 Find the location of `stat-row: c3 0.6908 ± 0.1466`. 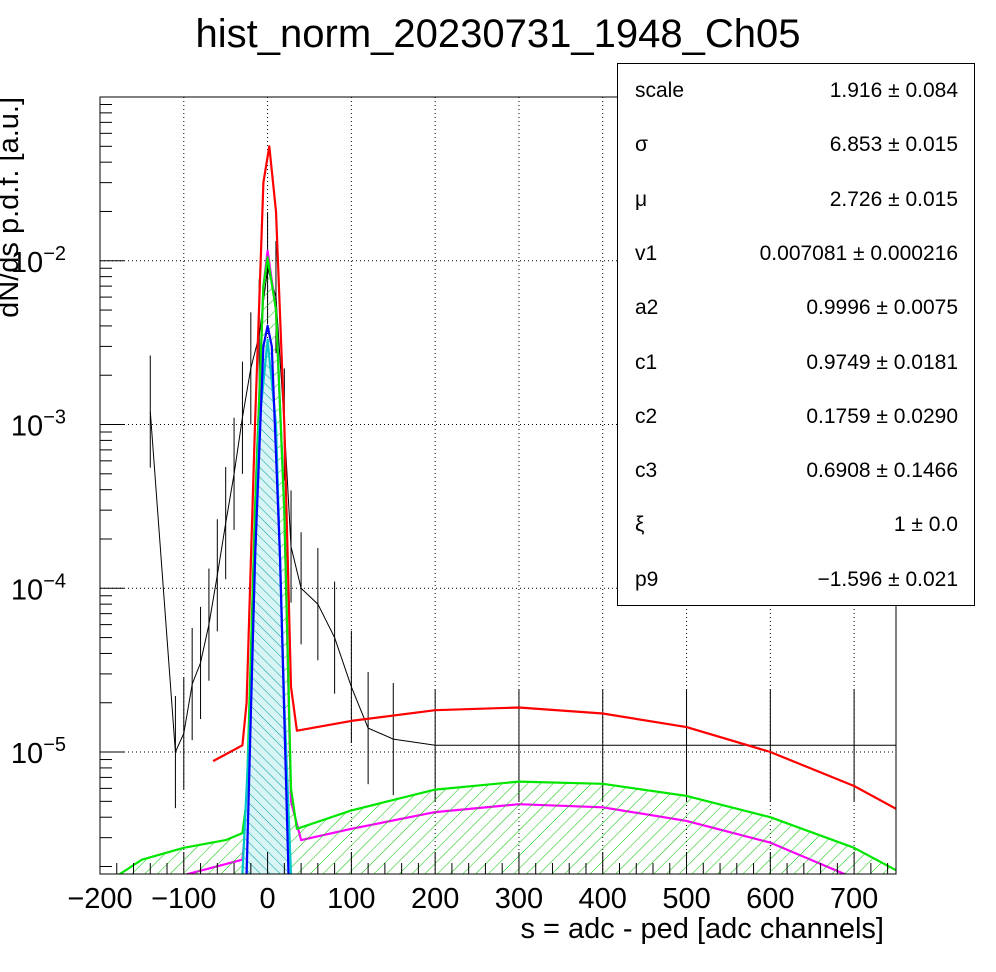

stat-row: c3 0.6908 ± 0.1466 is located at coordinates (796, 471).